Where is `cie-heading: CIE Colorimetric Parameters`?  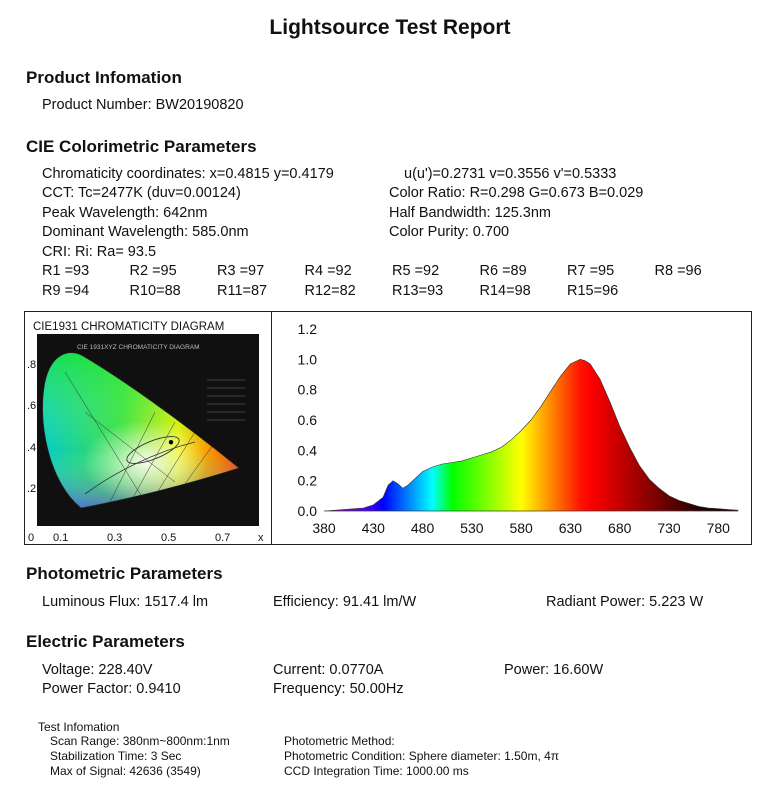 cie-heading: CIE Colorimetric Parameters is located at coordinates (141, 146).